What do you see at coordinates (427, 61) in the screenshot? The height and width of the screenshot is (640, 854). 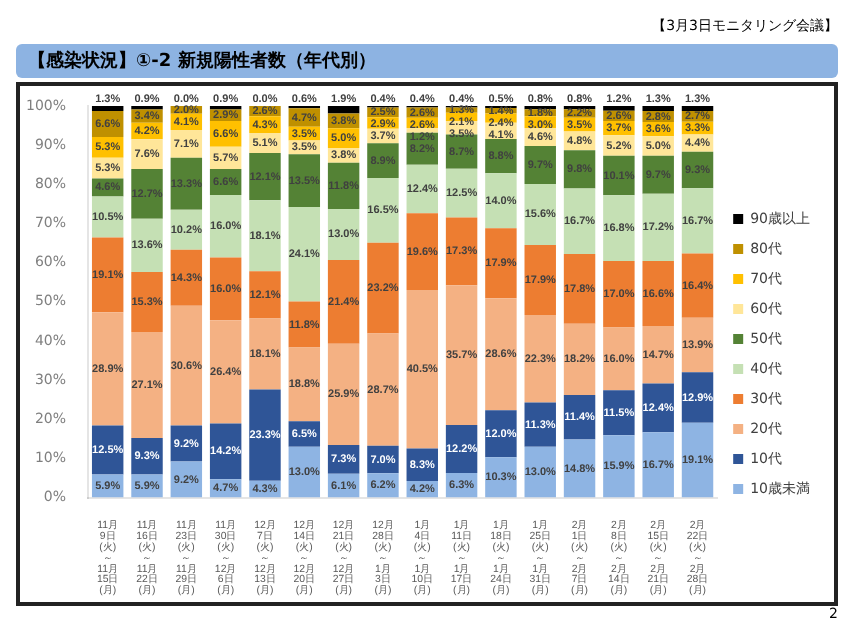 I see `chart-title: 【感染状況】①-2 新規陽性者数（年代別）` at bounding box center [427, 61].